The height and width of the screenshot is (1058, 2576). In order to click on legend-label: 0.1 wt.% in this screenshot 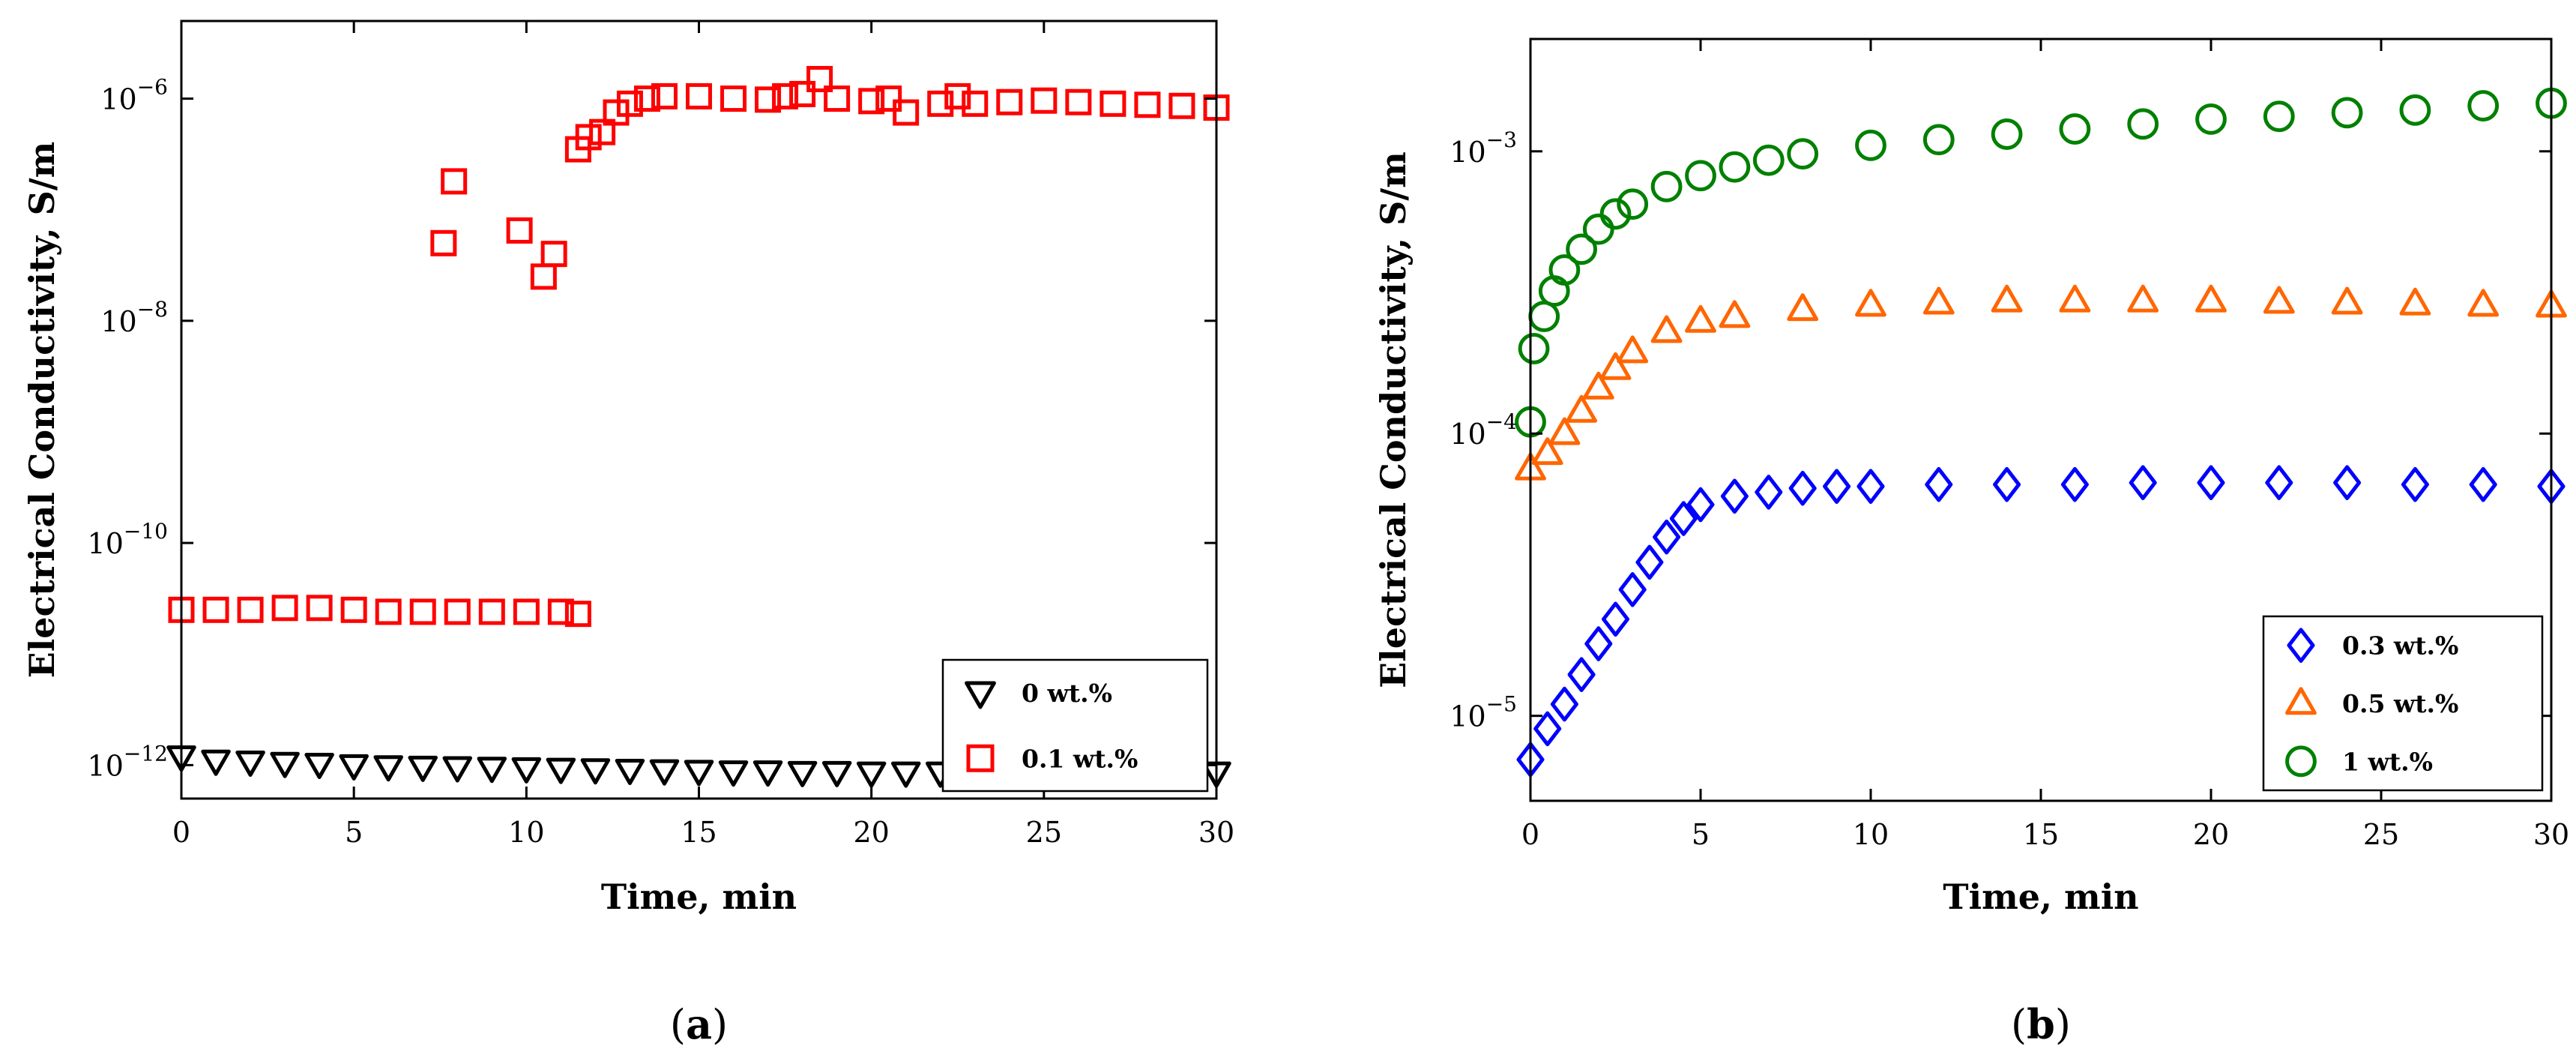, I will do `click(1080, 758)`.